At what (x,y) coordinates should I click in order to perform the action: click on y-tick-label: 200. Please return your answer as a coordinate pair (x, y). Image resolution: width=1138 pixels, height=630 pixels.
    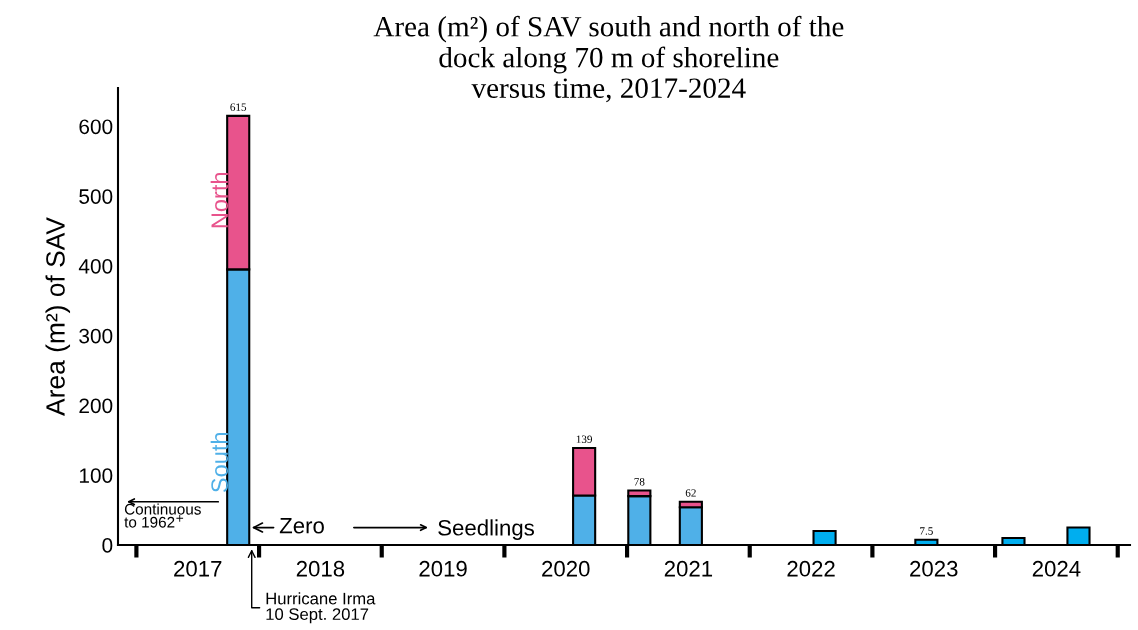
    Looking at the image, I should click on (96, 406).